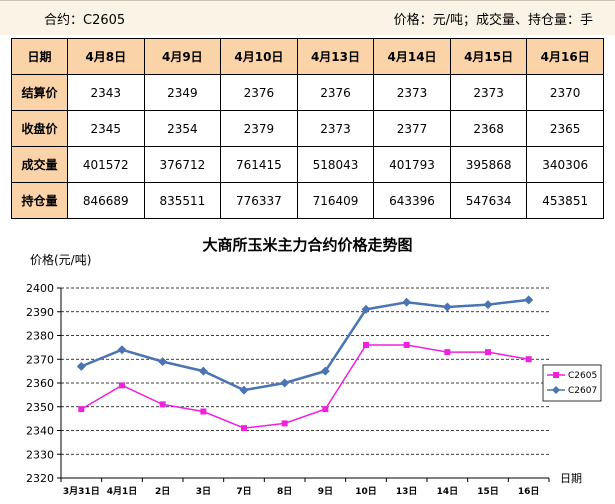 This screenshot has width=615, height=504. Describe the element at coordinates (307, 17) in the screenshot. I see `header-bar: 合约：C2605 价格：元/吨；成交量、持仓量：手` at that location.